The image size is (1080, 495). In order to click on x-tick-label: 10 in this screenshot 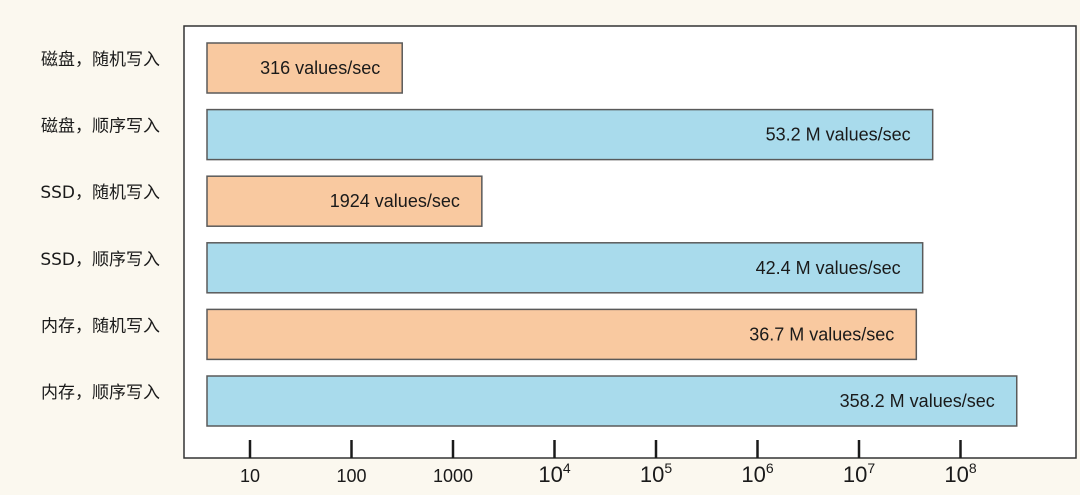, I will do `click(250, 476)`.